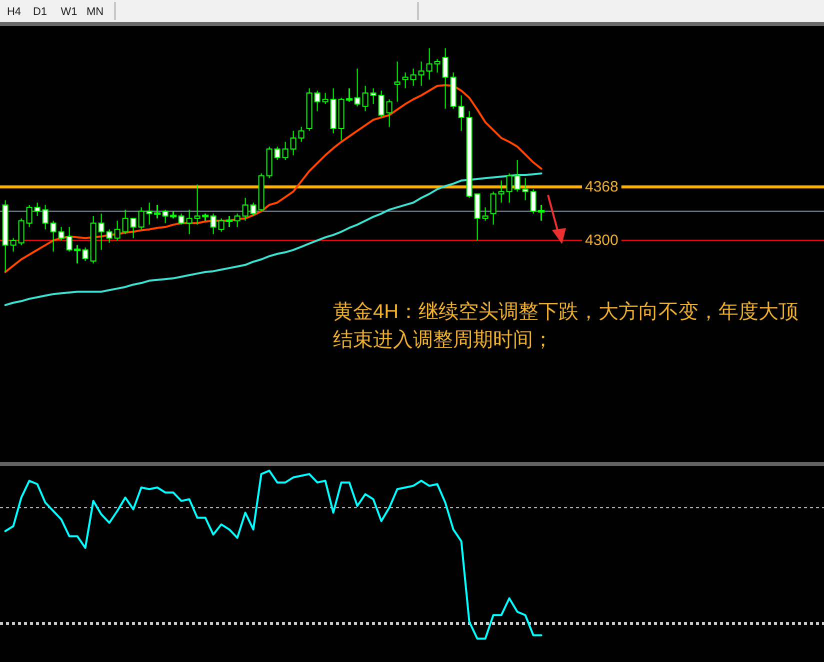  I want to click on annotation: 黄金4H：继续空头调整下跌，大方向不变，年度大顶结束进入调整周期时间；, so click(566, 325).